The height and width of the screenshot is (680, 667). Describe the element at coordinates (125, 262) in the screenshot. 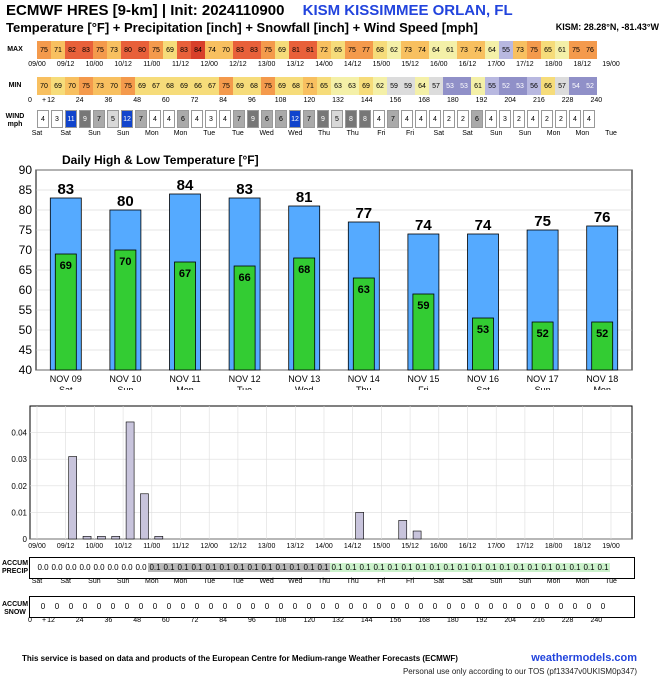

I see `low-temp-label: 70` at that location.